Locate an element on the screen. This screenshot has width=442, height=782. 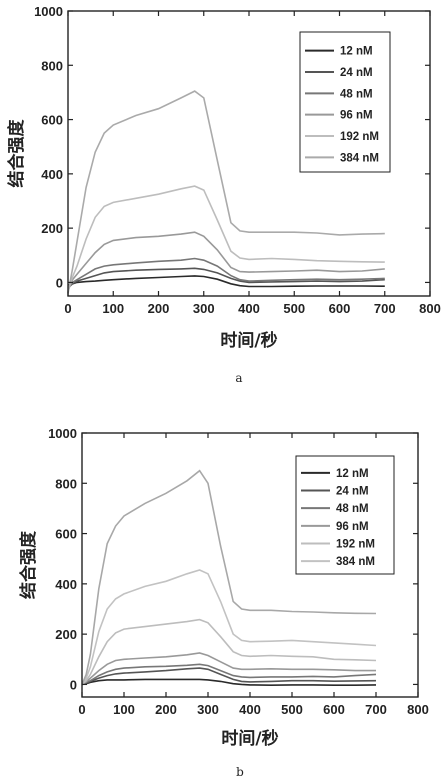
series-line-384-nM is located at coordinates (229, 627).